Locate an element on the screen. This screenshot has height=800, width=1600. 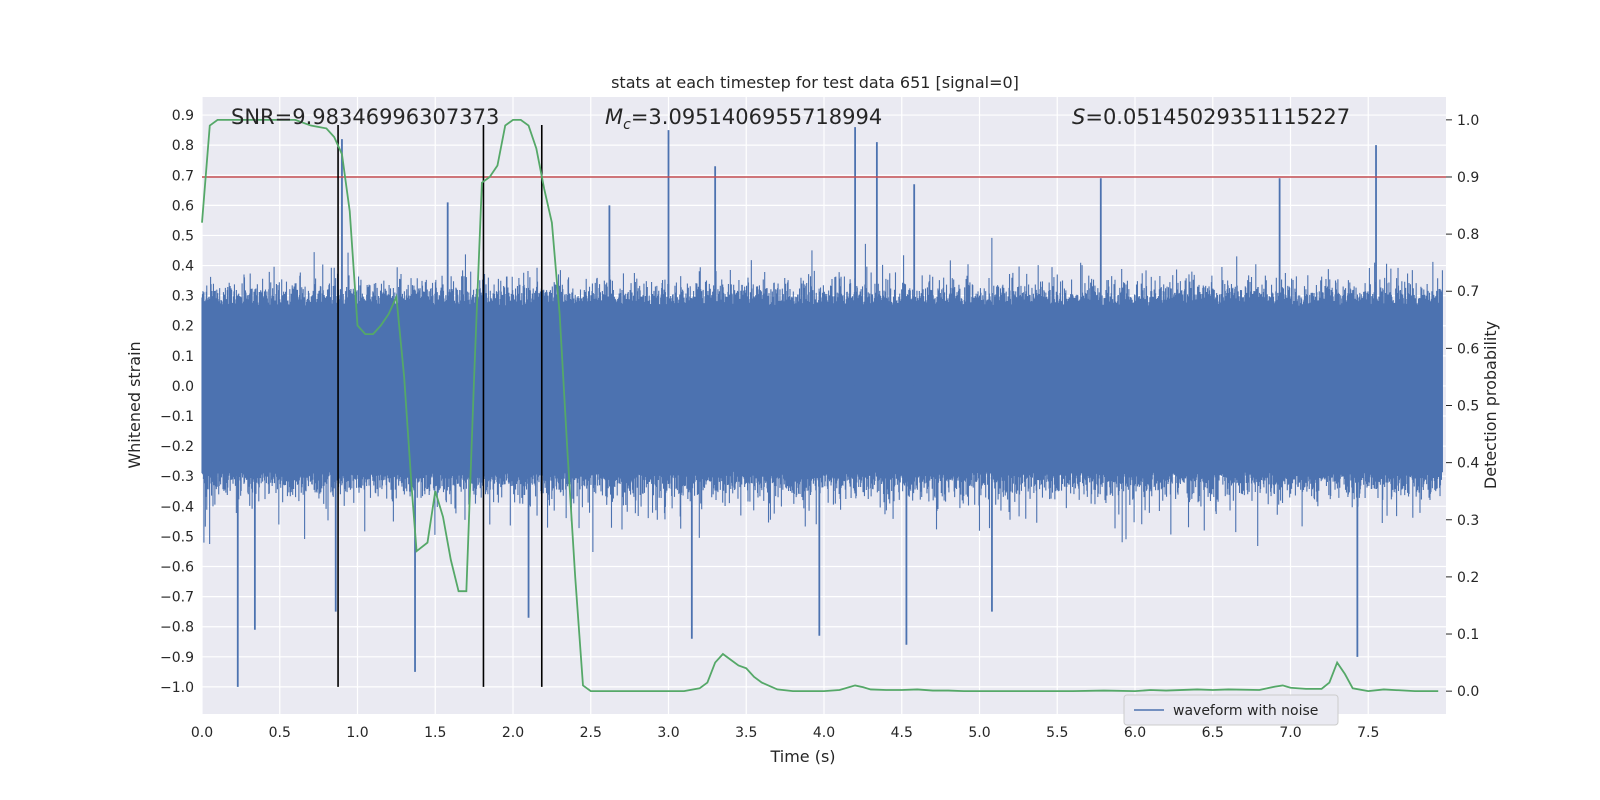
y-tick-label: 0.0 is located at coordinates (183, 387).